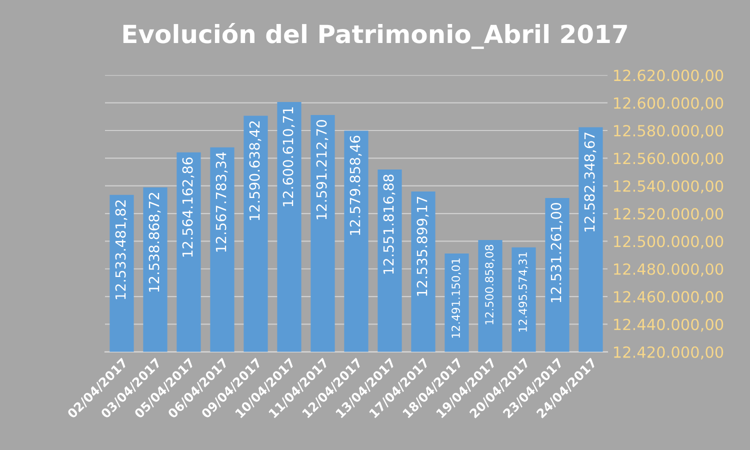  I want to click on data-label: 12.579.858,46, so click(356, 185).